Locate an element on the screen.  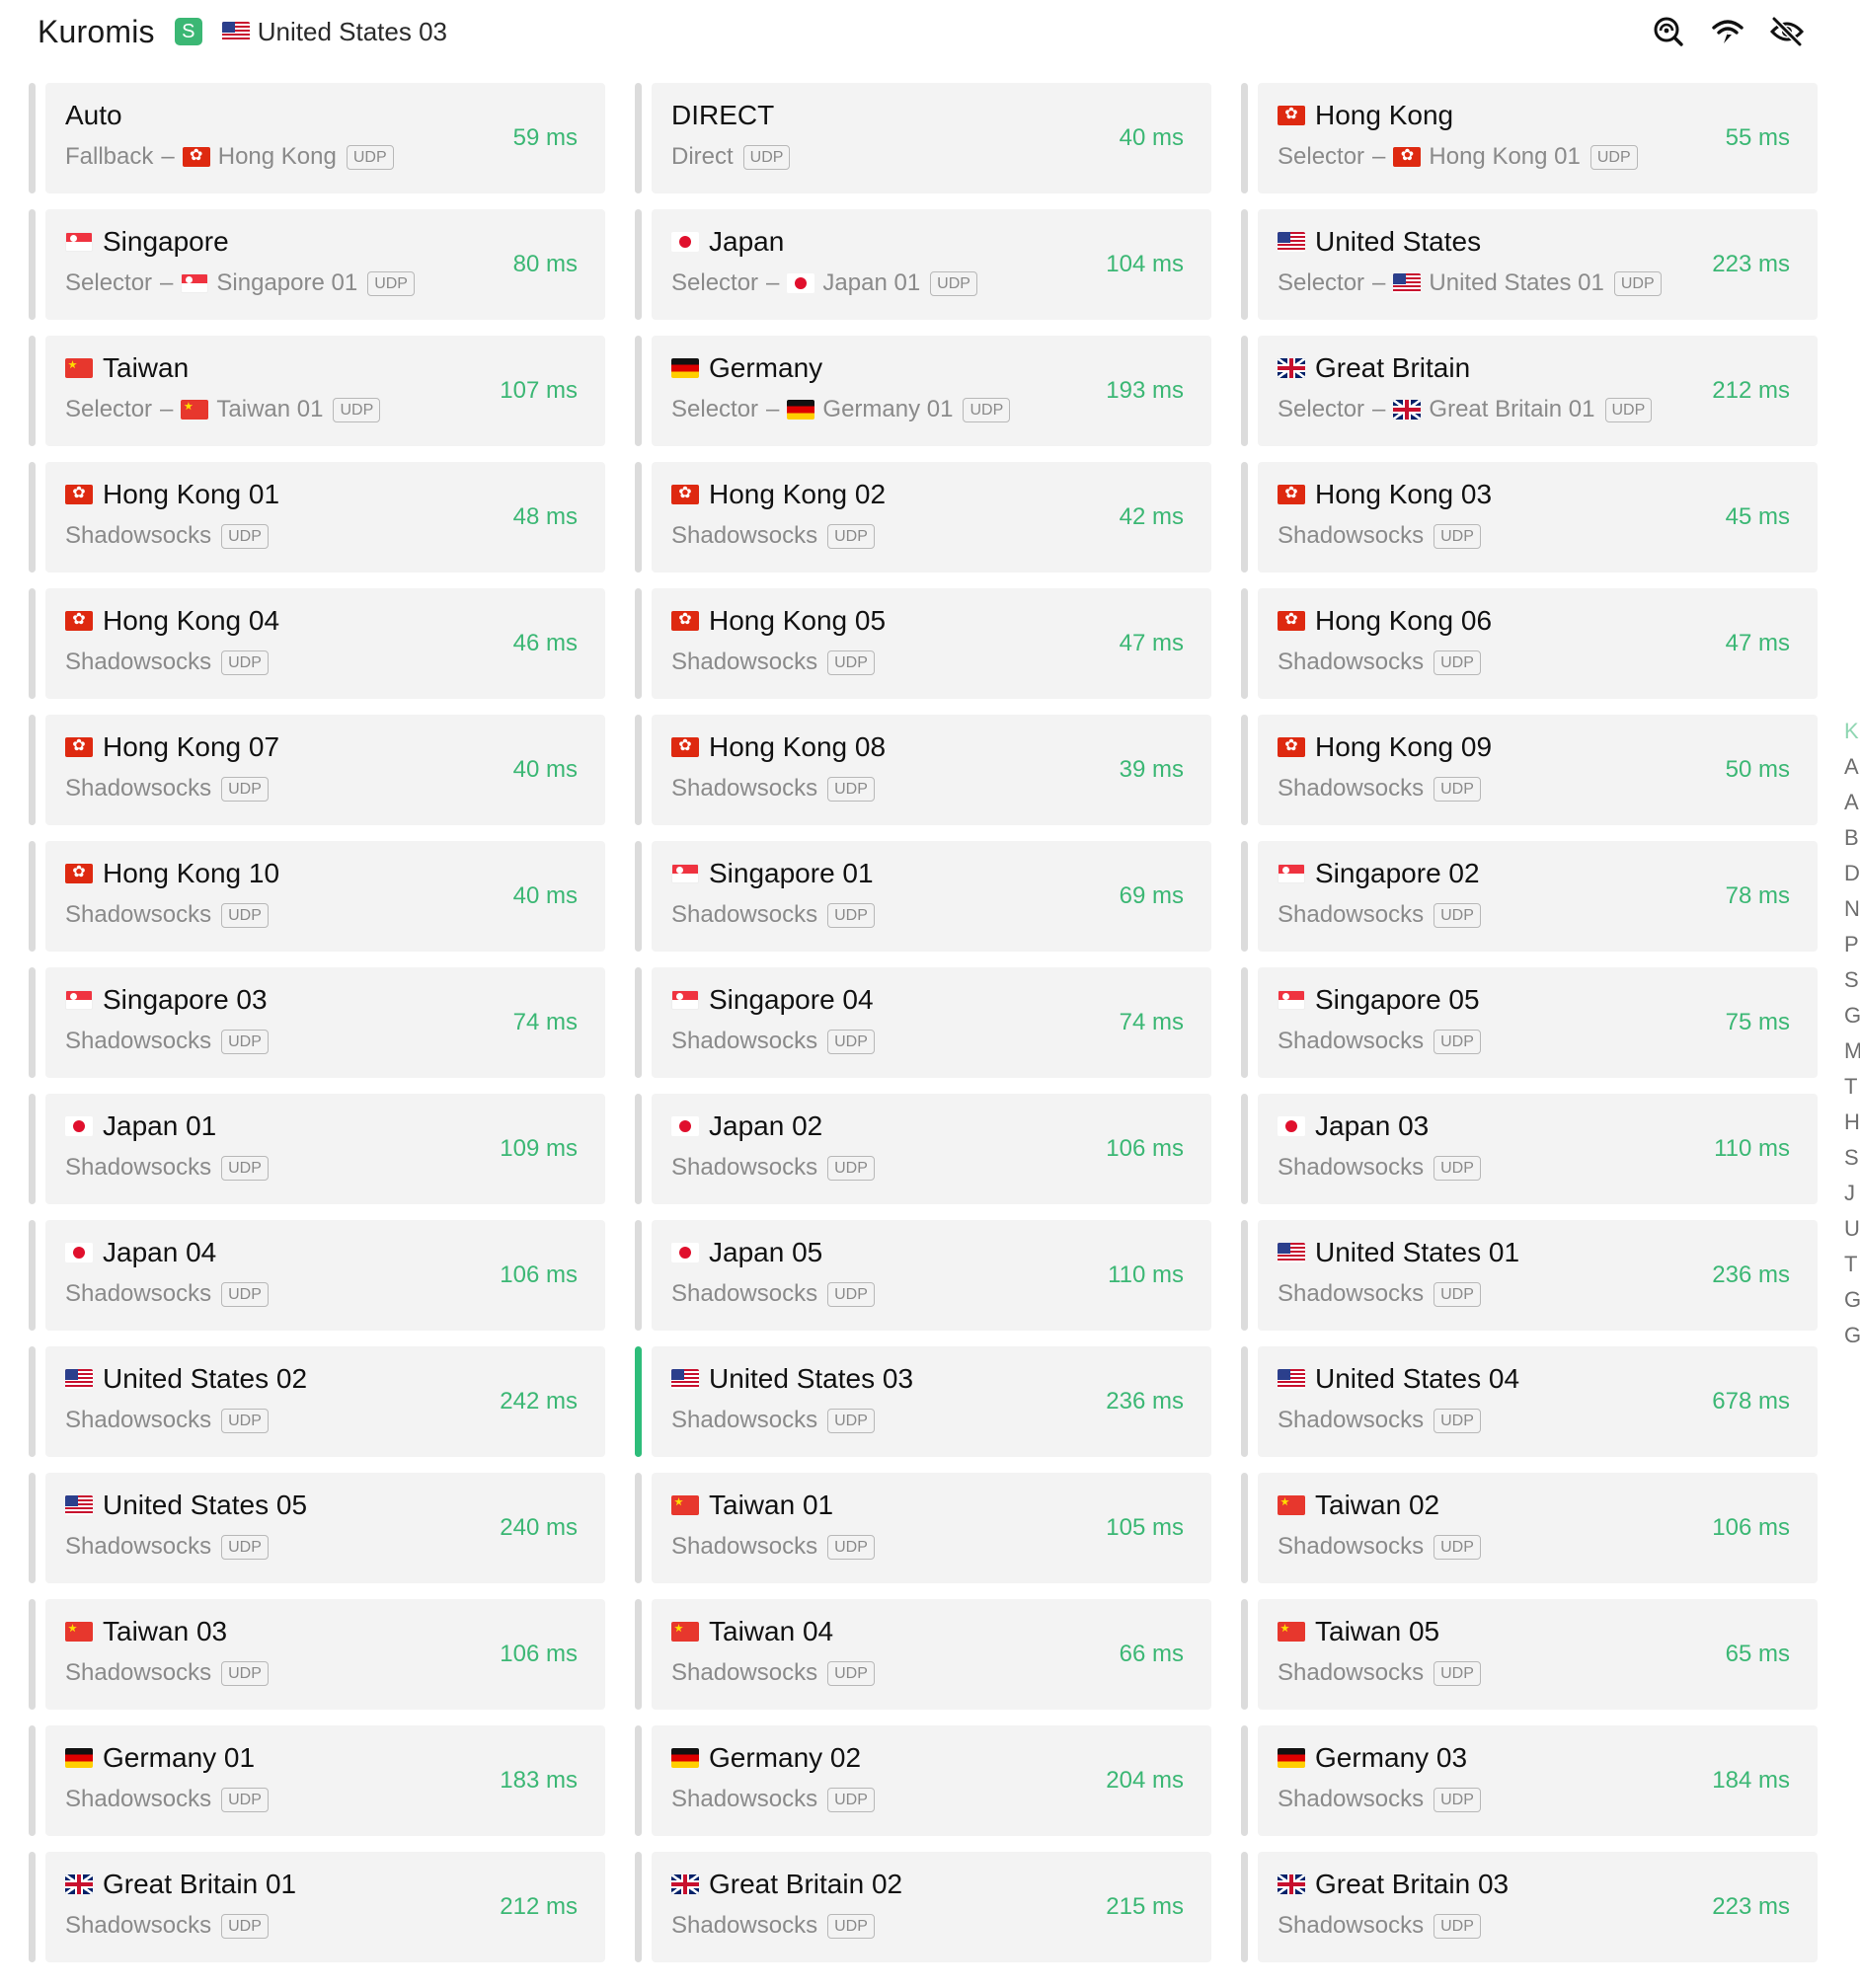
index-letter: U is located at coordinates (1852, 1228).